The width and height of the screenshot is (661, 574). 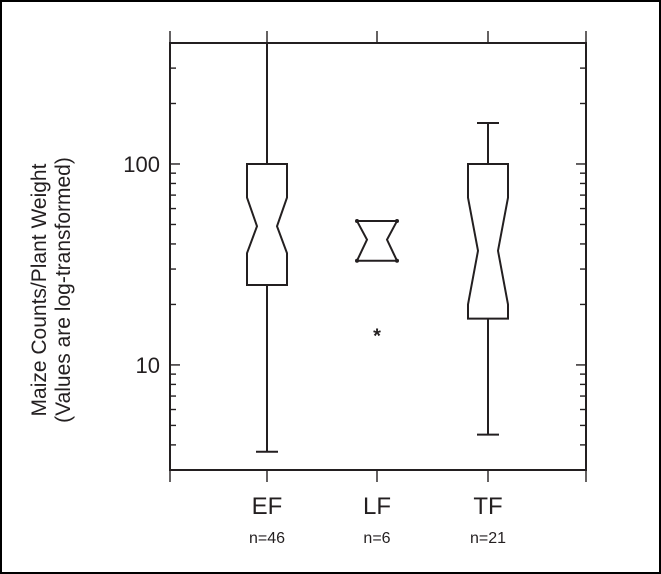 I want to click on box-lf: *, so click(x=377, y=283).